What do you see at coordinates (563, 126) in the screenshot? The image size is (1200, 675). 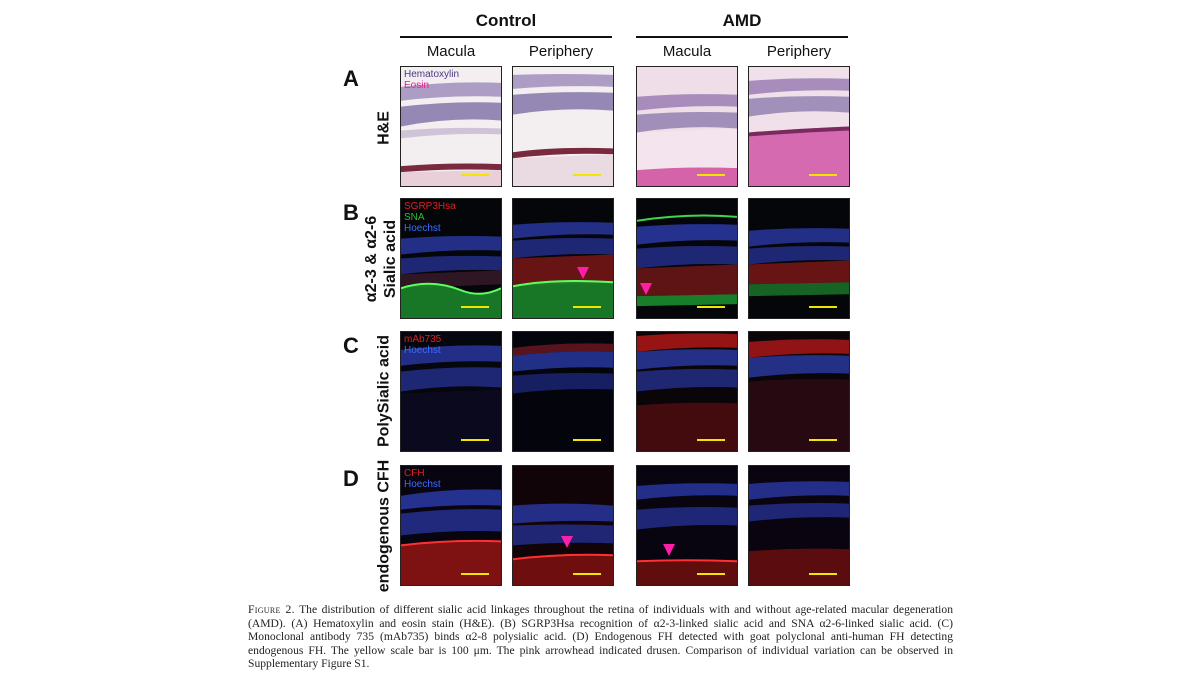 I see `panel-he-control-periphery` at bounding box center [563, 126].